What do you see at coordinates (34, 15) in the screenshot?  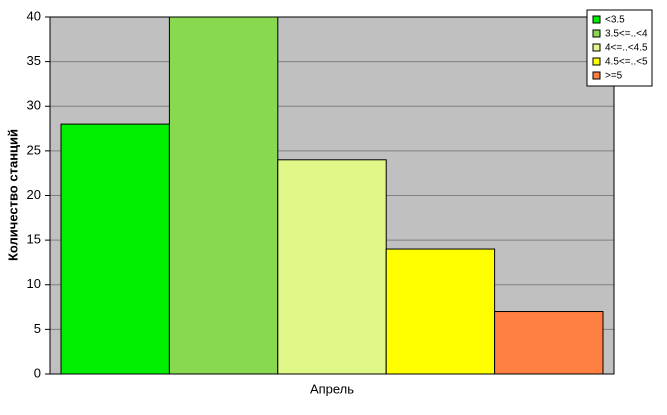 I see `y-tick-label: 40` at bounding box center [34, 15].